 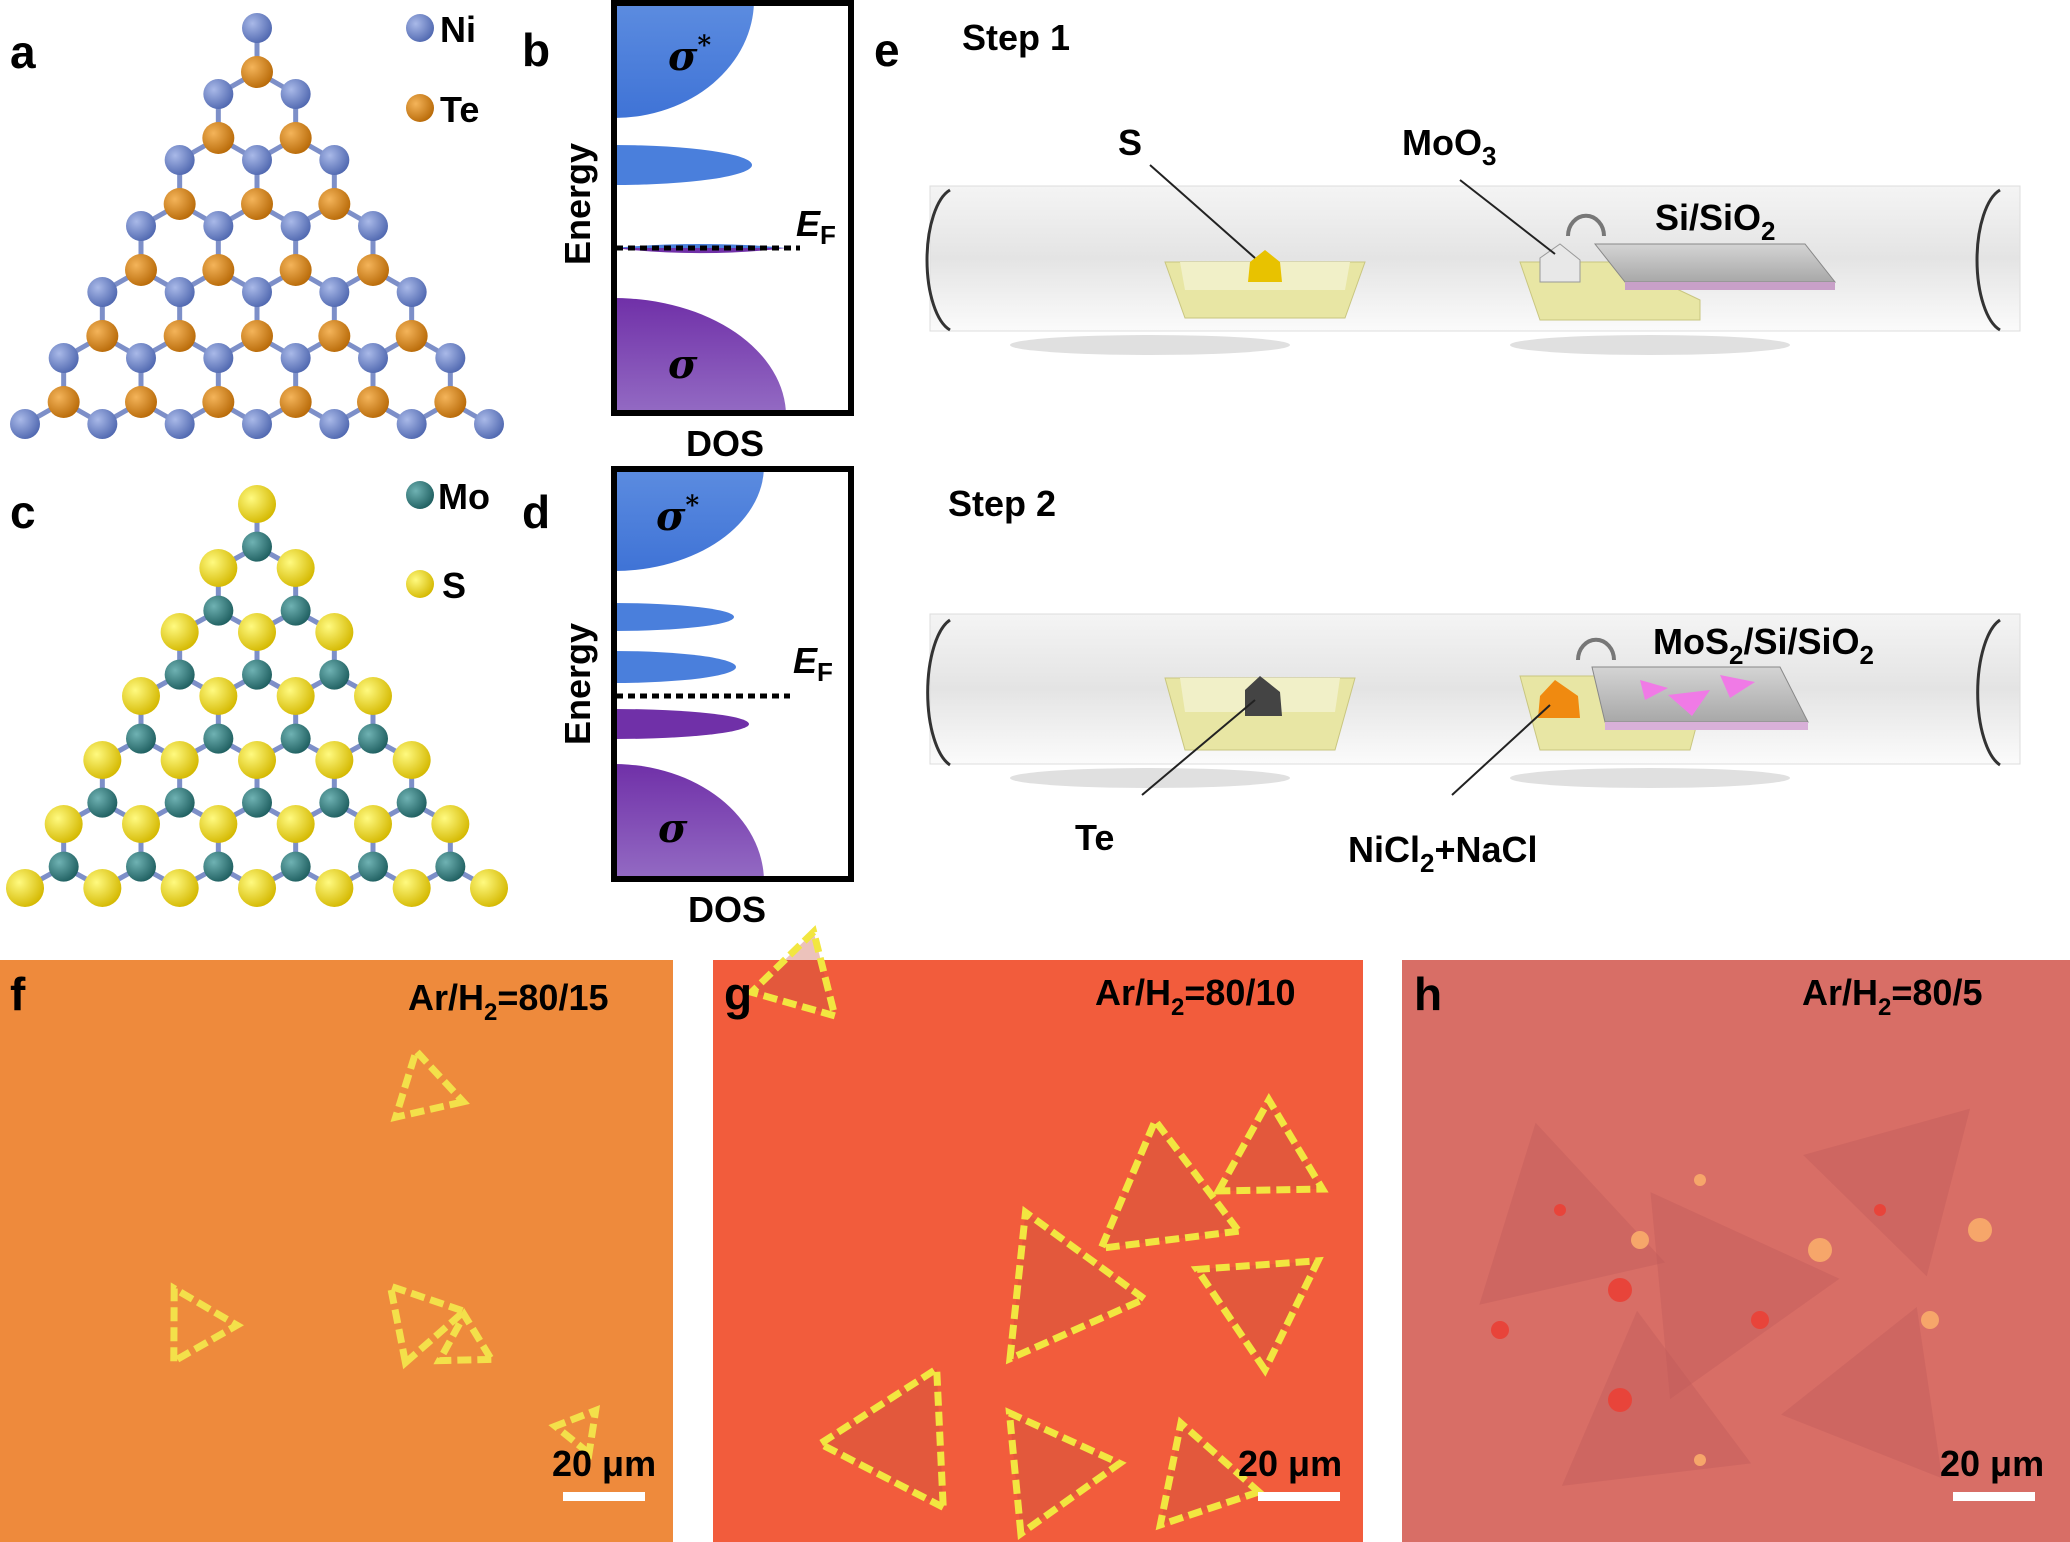 What do you see at coordinates (458, 29) in the screenshot?
I see `legend-ni: Ni` at bounding box center [458, 29].